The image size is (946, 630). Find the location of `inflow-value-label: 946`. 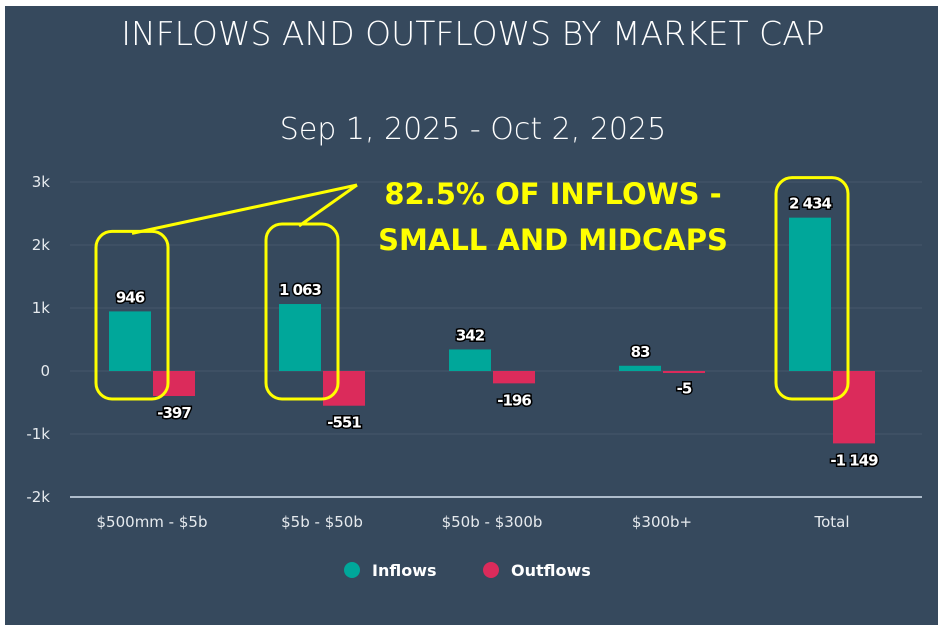

inflow-value-label: 946 is located at coordinates (130, 297).